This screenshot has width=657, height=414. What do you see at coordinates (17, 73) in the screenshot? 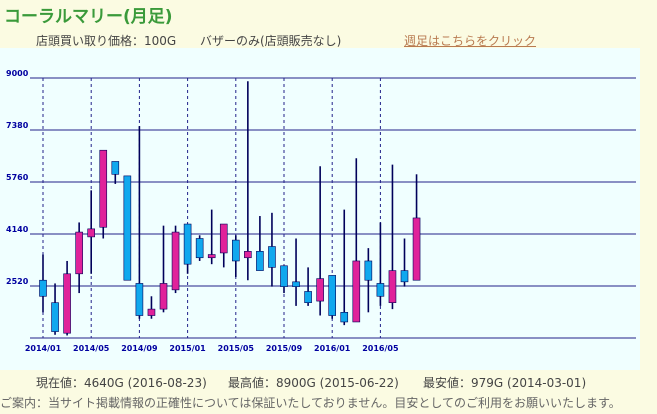
I see `y-tick-label: 9000` at bounding box center [17, 73].